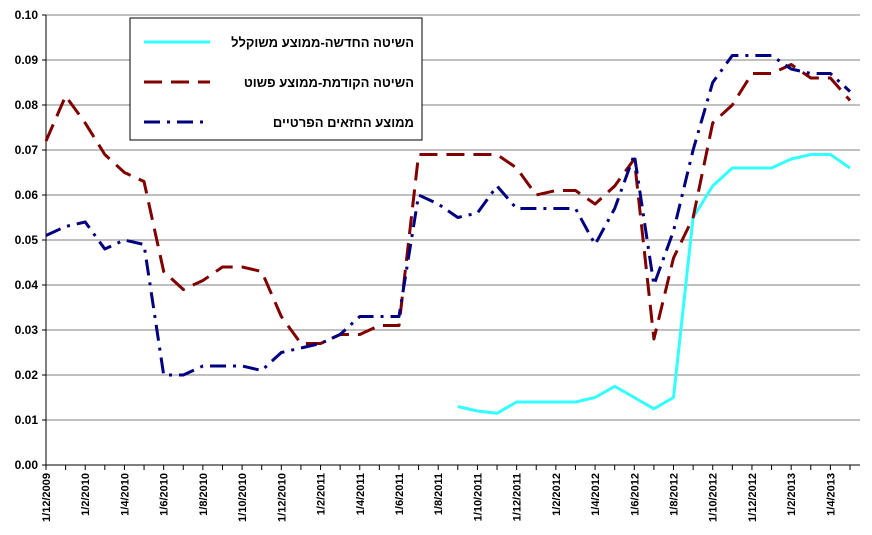  I want to click on y-tick-label: 0.07, so click(27, 150).